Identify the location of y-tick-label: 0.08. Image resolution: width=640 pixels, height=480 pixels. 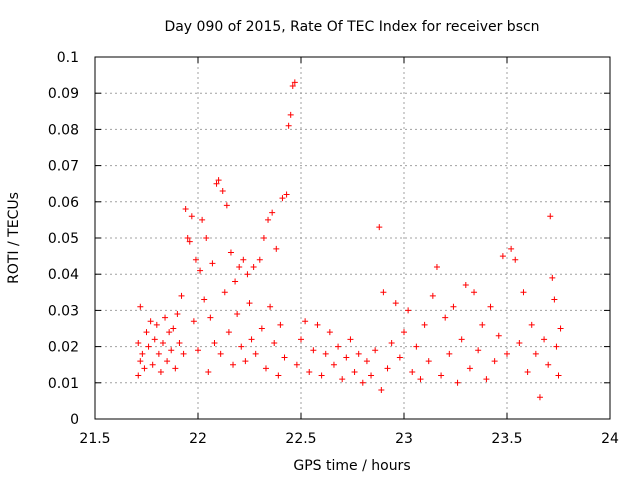
(63, 130).